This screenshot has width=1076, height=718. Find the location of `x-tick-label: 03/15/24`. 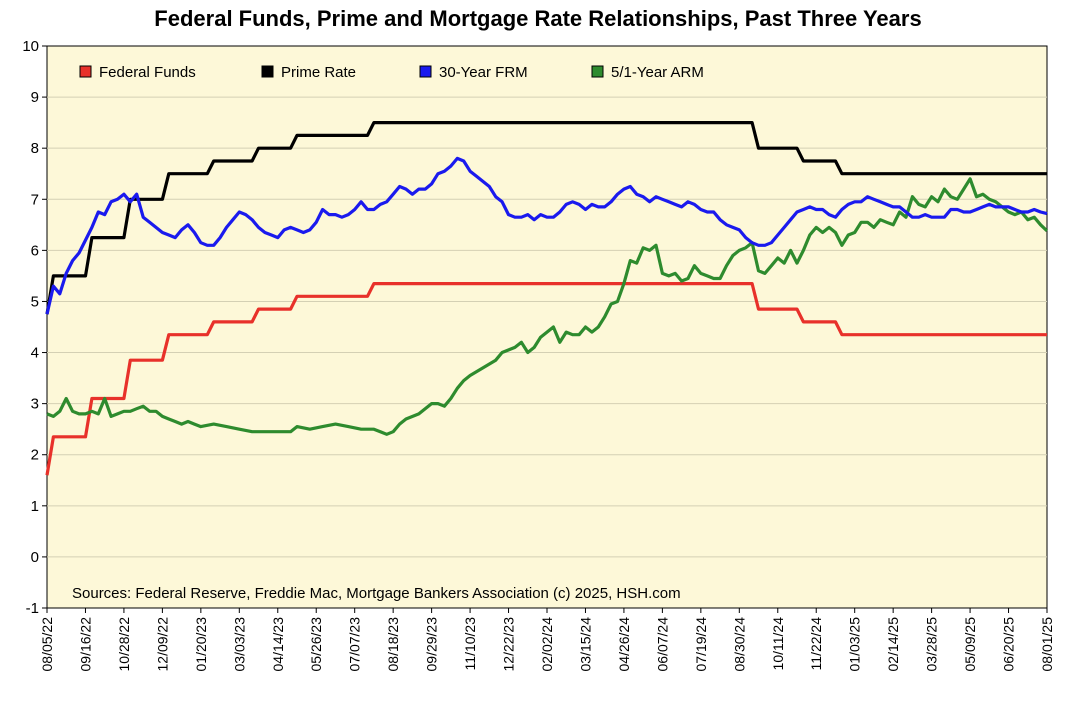

x-tick-label: 03/15/24 is located at coordinates (585, 644).